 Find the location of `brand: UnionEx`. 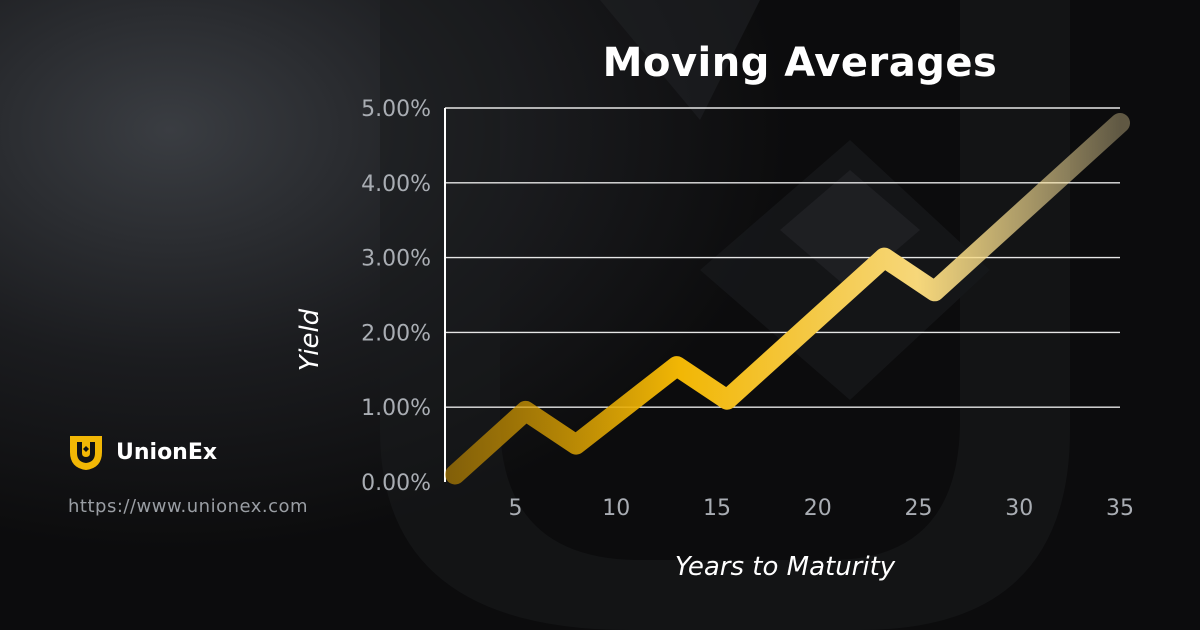

brand: UnionEx is located at coordinates (141, 452).